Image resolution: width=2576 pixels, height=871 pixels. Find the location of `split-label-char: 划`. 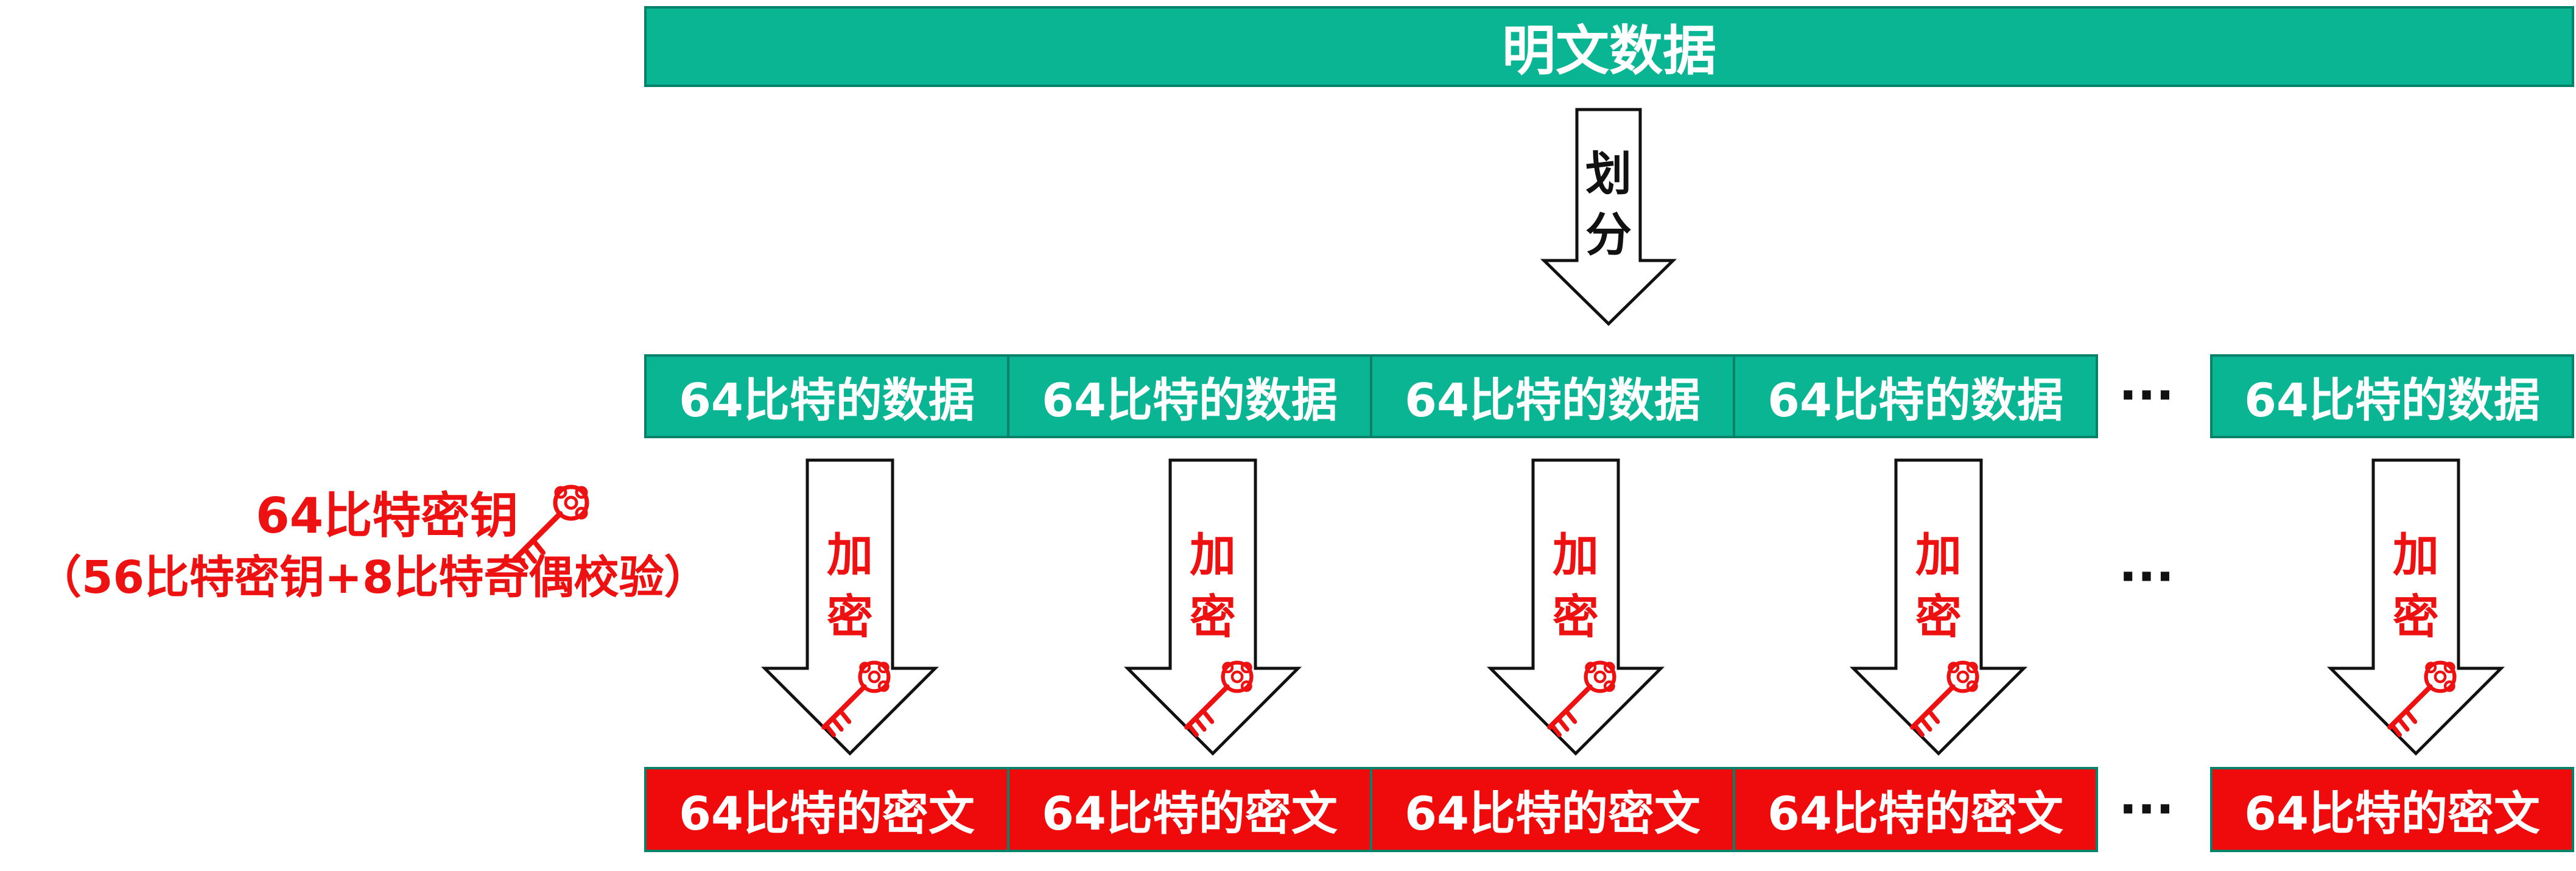

split-label-char: 划 is located at coordinates (1608, 174).